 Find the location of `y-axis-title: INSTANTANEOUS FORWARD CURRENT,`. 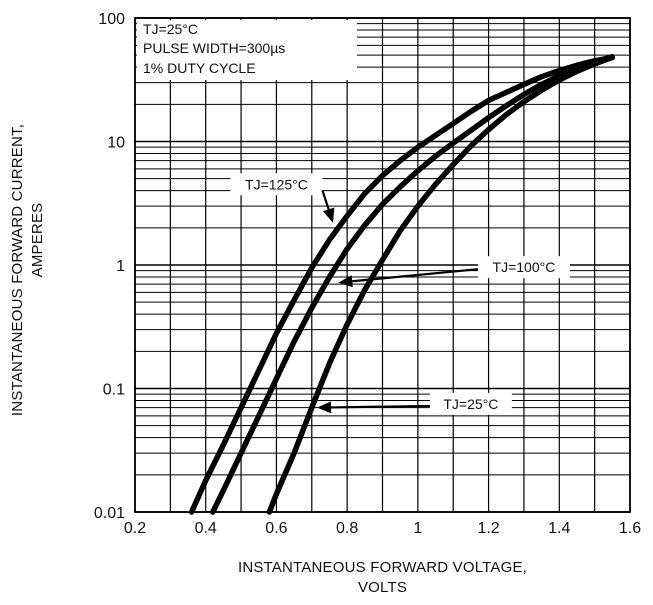

y-axis-title: INSTANTANEOUS FORWARD CURRENT, is located at coordinates (17, 270).